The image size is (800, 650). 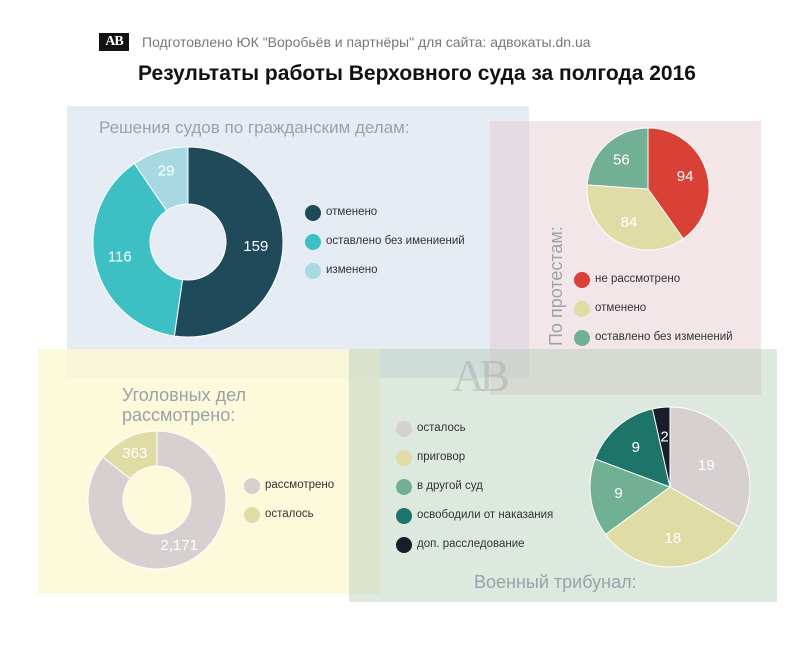 What do you see at coordinates (300, 485) in the screenshot?
I see `legend-label: рассмотрено` at bounding box center [300, 485].